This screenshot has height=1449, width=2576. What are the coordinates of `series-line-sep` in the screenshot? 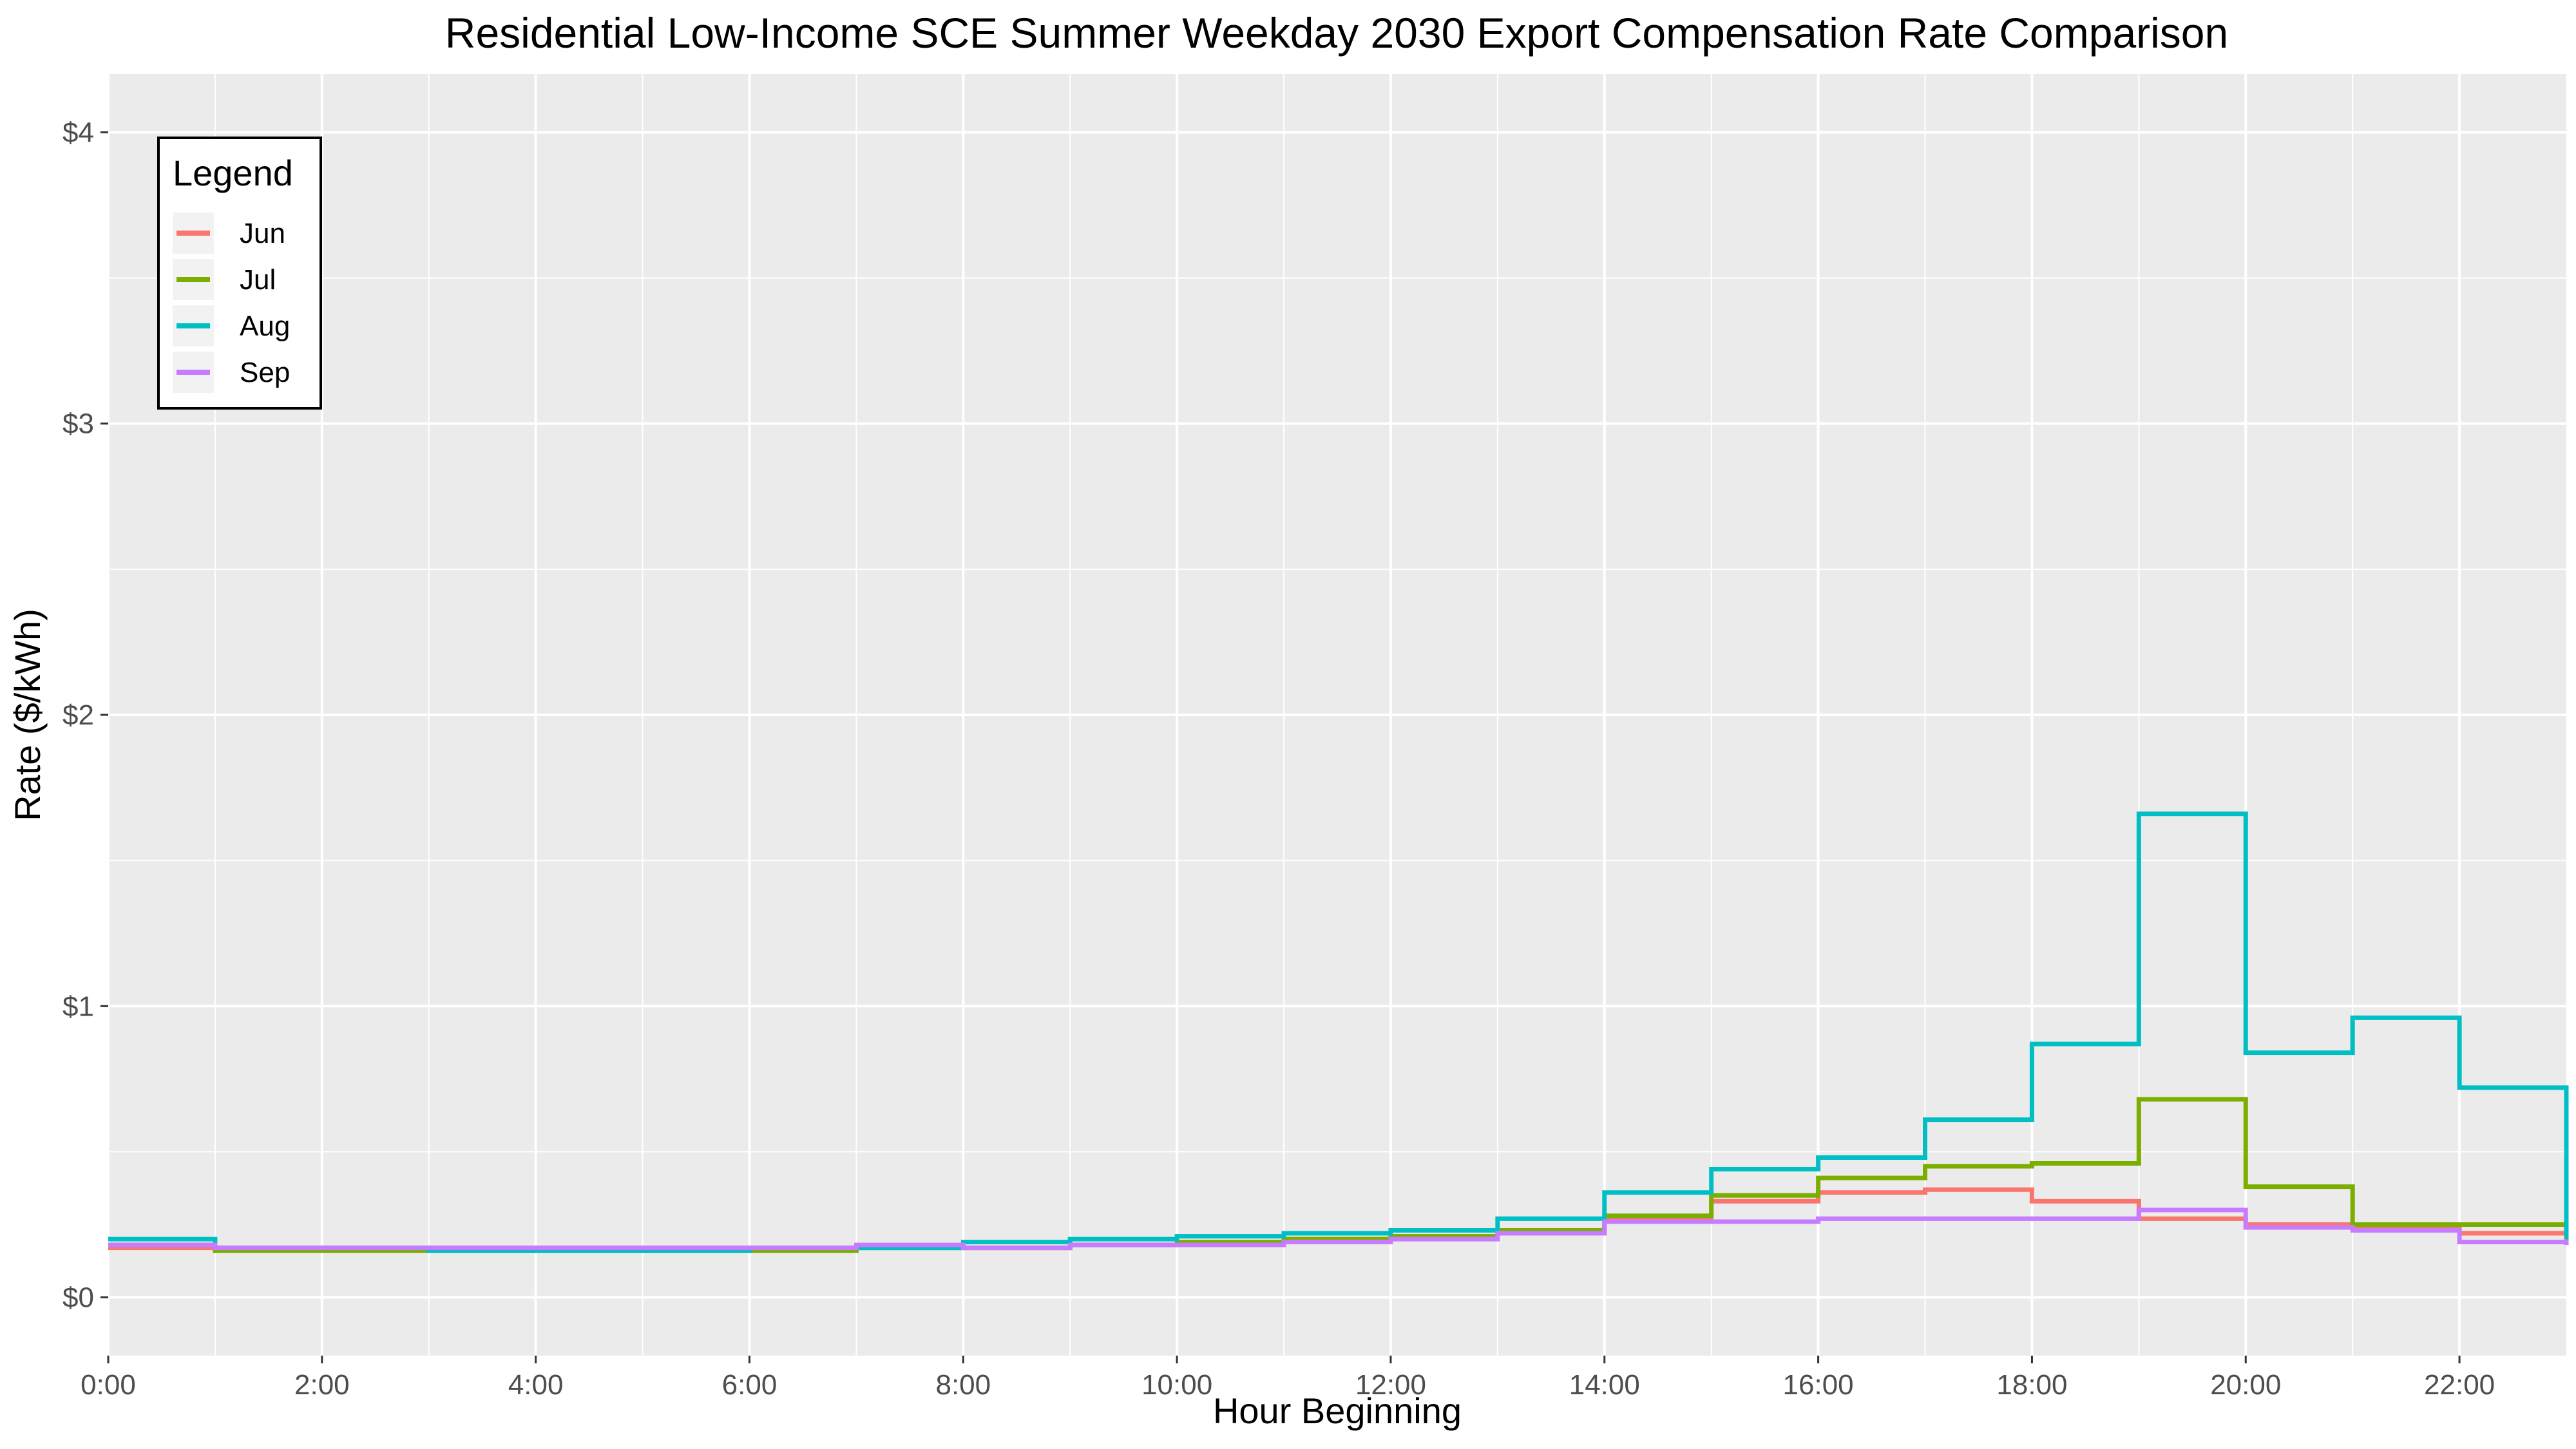 It's located at (1338, 1229).